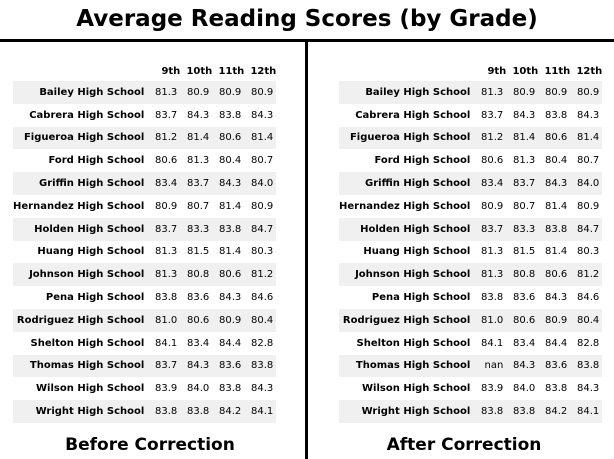 The width and height of the screenshot is (614, 459). Describe the element at coordinates (166, 138) in the screenshot. I see `score-cell: 81.2` at that location.